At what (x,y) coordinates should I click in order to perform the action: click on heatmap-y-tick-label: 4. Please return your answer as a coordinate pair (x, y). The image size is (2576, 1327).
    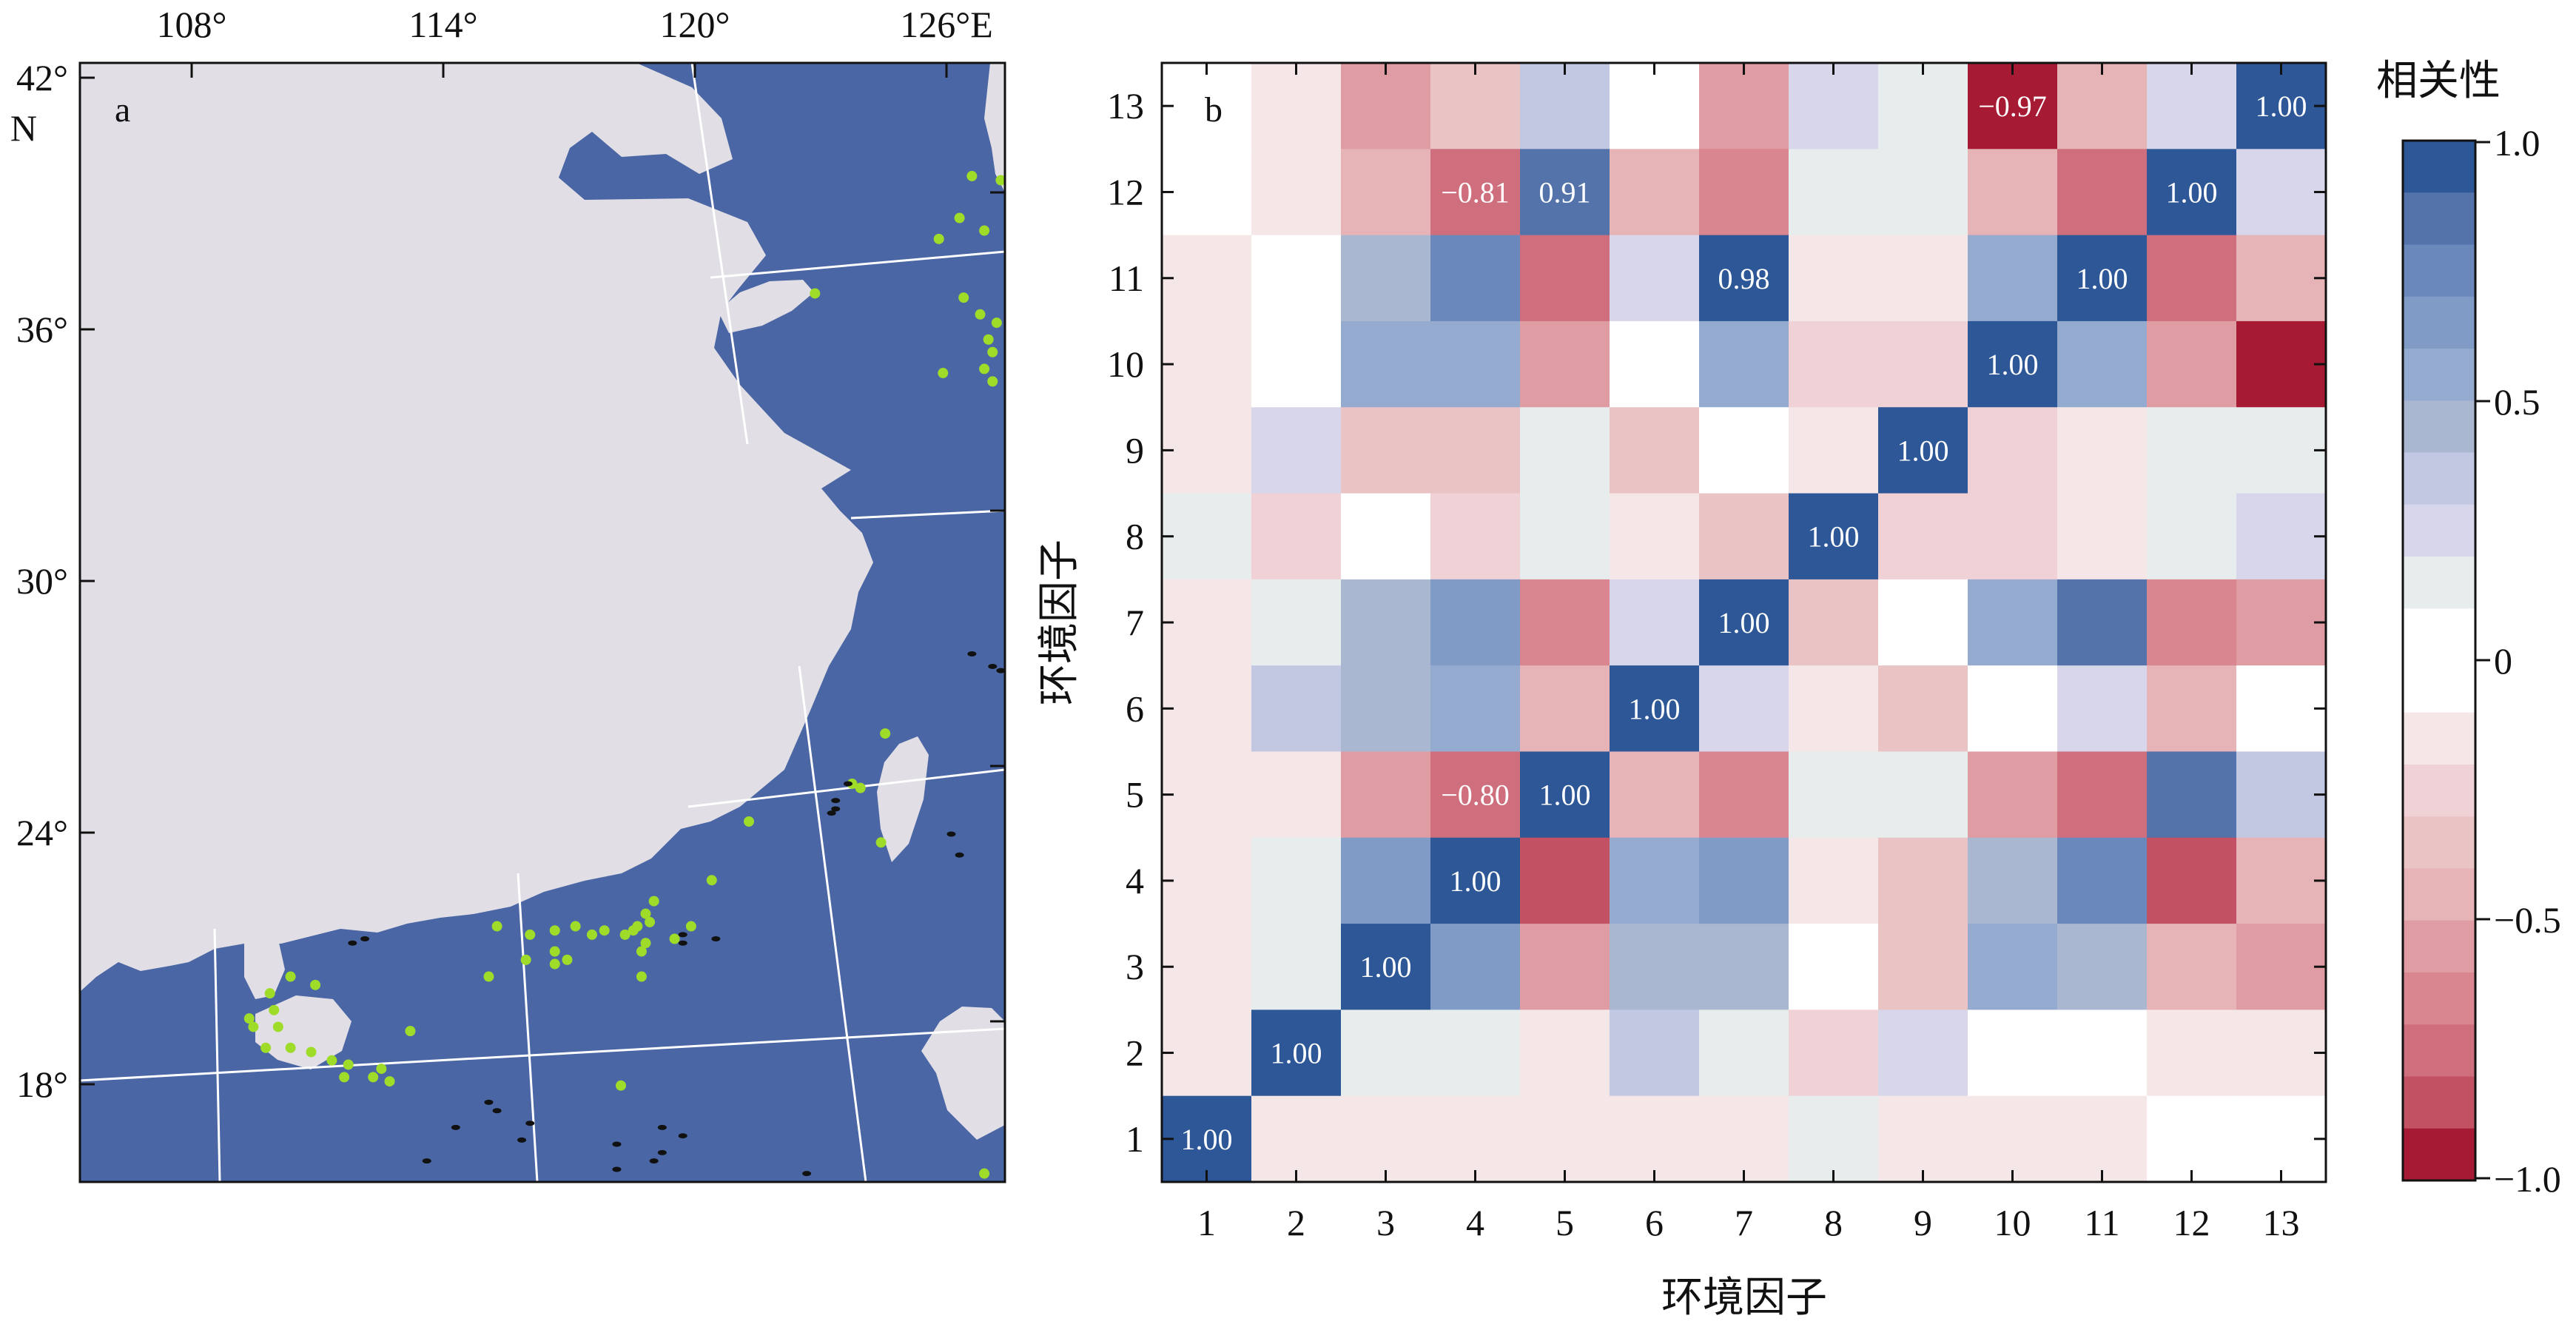
    Looking at the image, I should click on (1135, 880).